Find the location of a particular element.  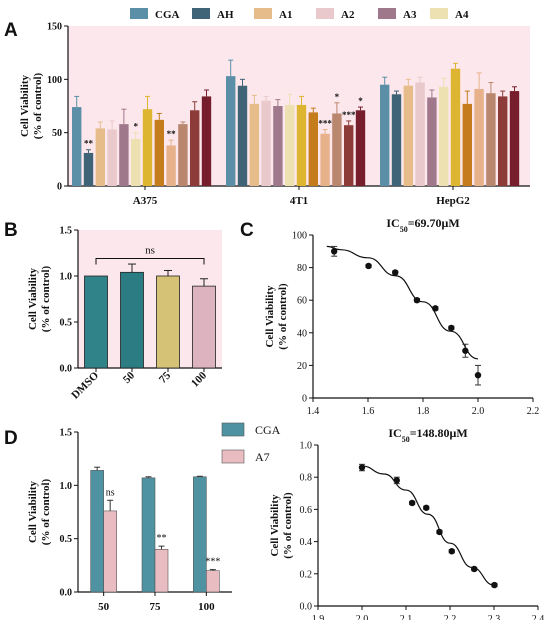

y-tick-label-d: 1.0 is located at coordinates (66, 486).